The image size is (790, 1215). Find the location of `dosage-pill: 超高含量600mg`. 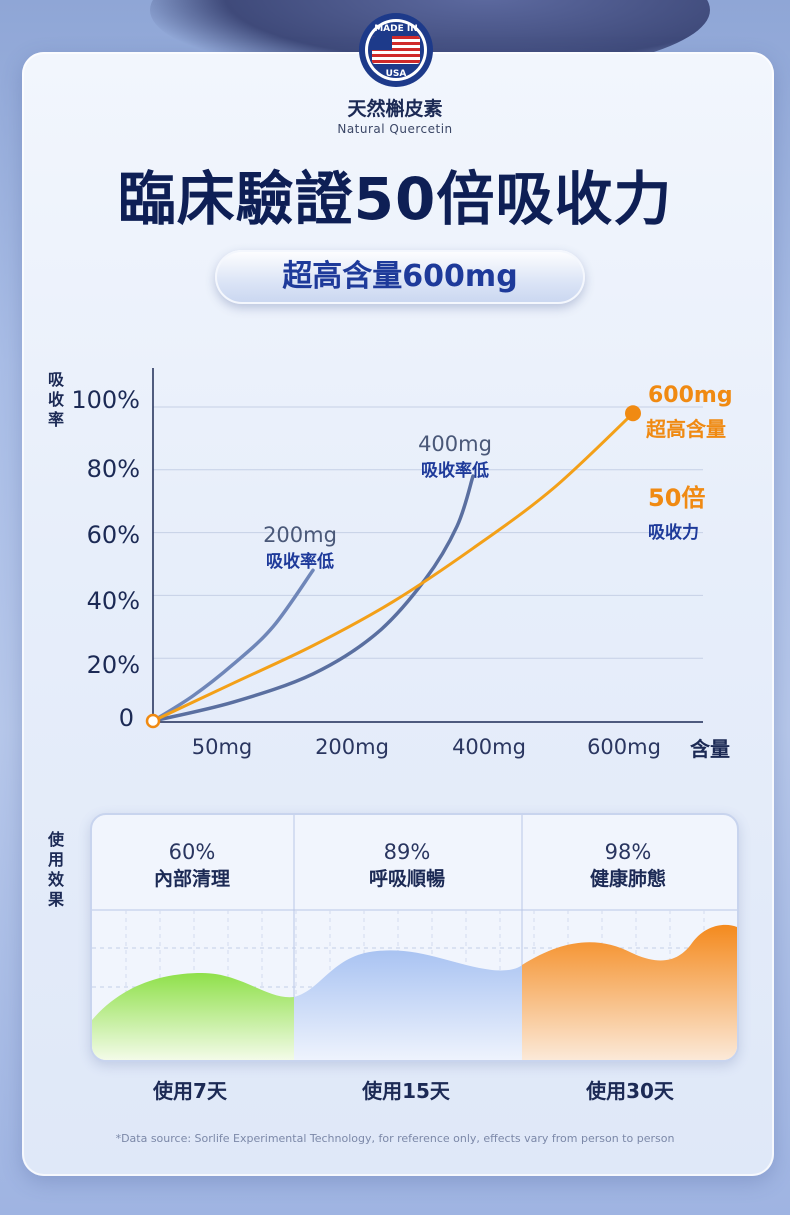

dosage-pill: 超高含量600mg is located at coordinates (400, 277).